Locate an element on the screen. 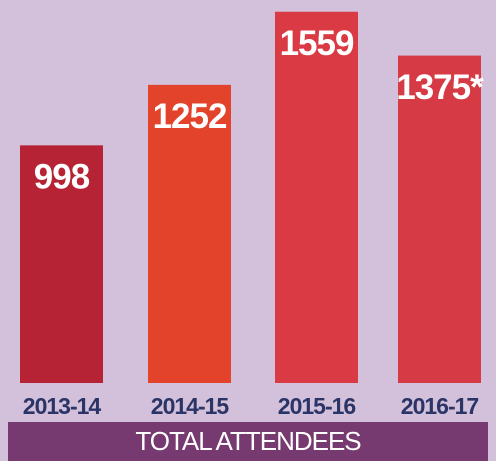 Image resolution: width=496 pixels, height=461 pixels. x-tick-label: 2015-16 is located at coordinates (317, 406).